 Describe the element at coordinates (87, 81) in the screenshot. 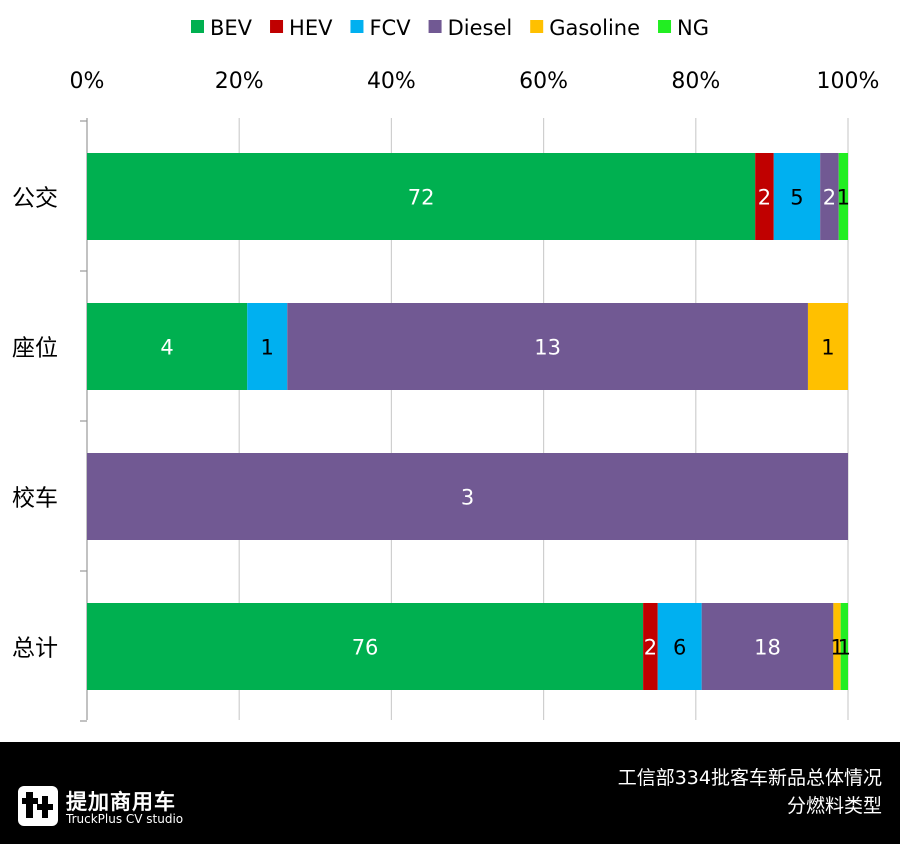

I see `x-tick-label: 0%` at that location.